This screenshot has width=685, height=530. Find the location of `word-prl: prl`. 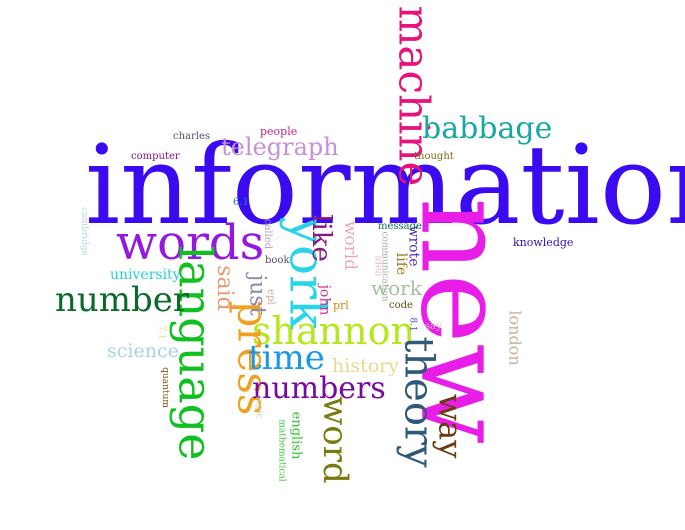

word-prl: prl is located at coordinates (341, 305).